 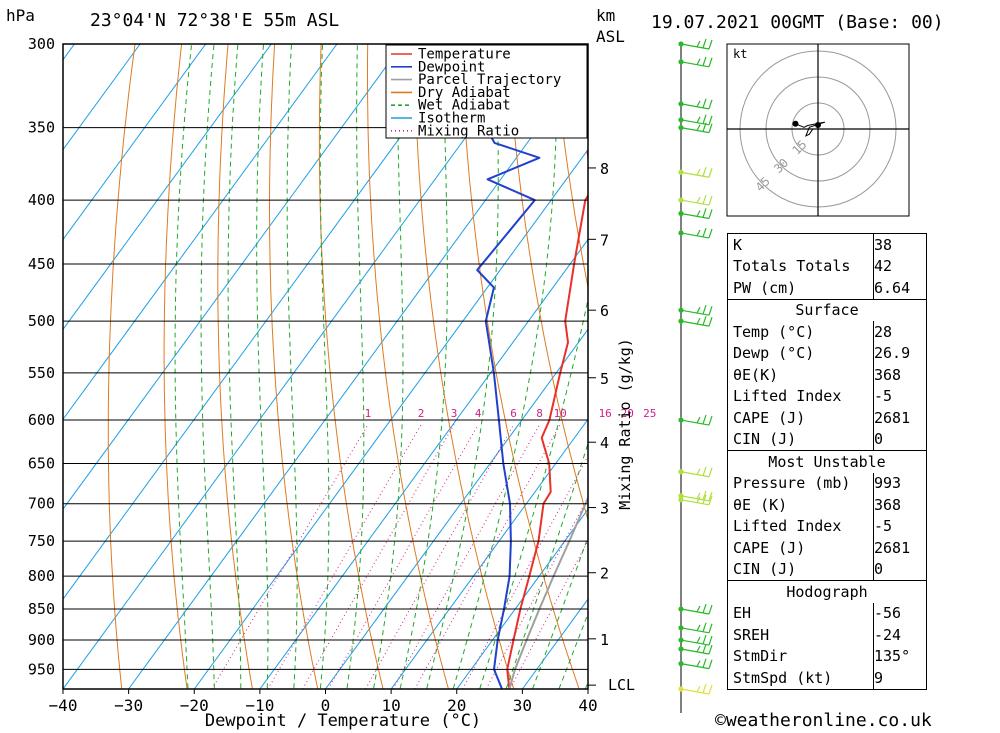 What do you see at coordinates (605, 413) in the screenshot?
I see `mixing-ratio-label: 16` at bounding box center [605, 413].